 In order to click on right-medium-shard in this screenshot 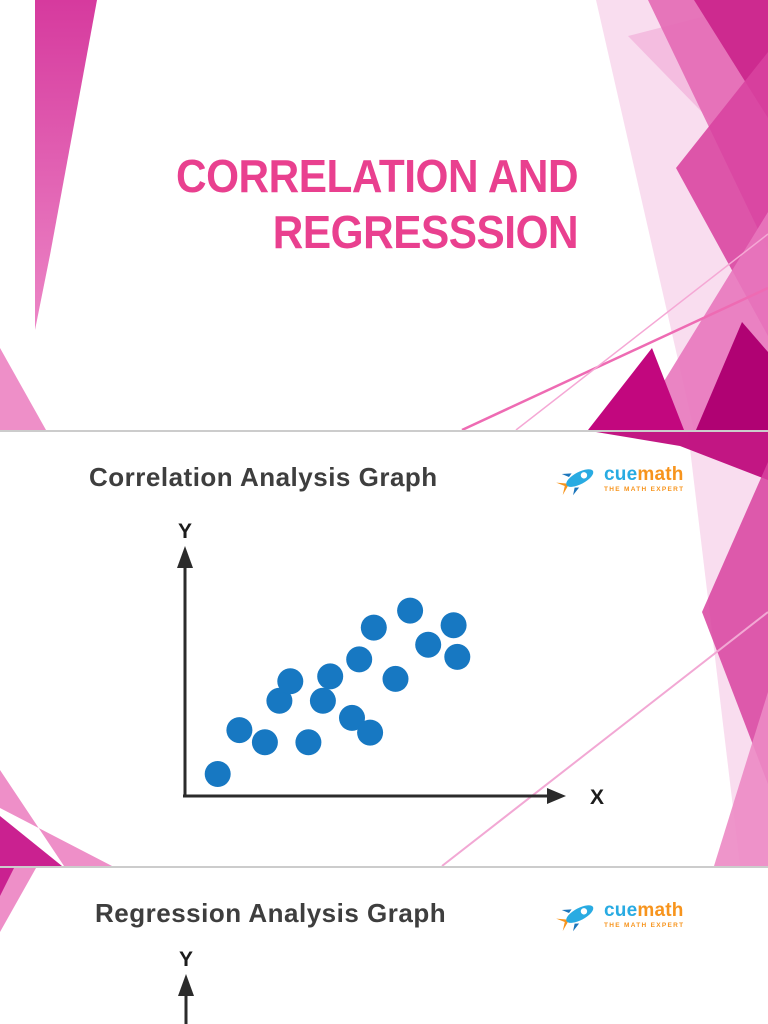, I will do `click(708, 125)`.